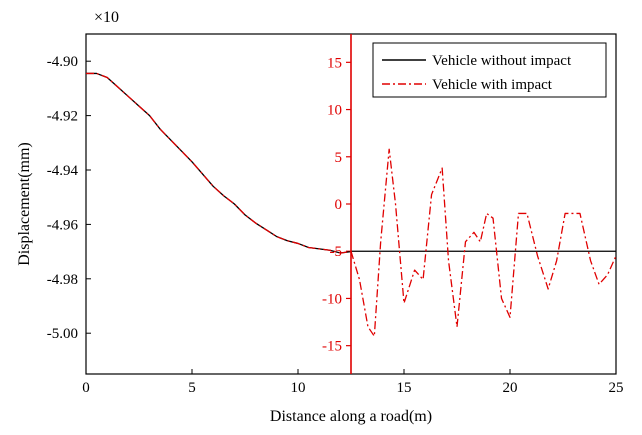 The height and width of the screenshot is (435, 642). Describe the element at coordinates (502, 61) in the screenshot. I see `legend-label-0: Vehicle without impact` at that location.